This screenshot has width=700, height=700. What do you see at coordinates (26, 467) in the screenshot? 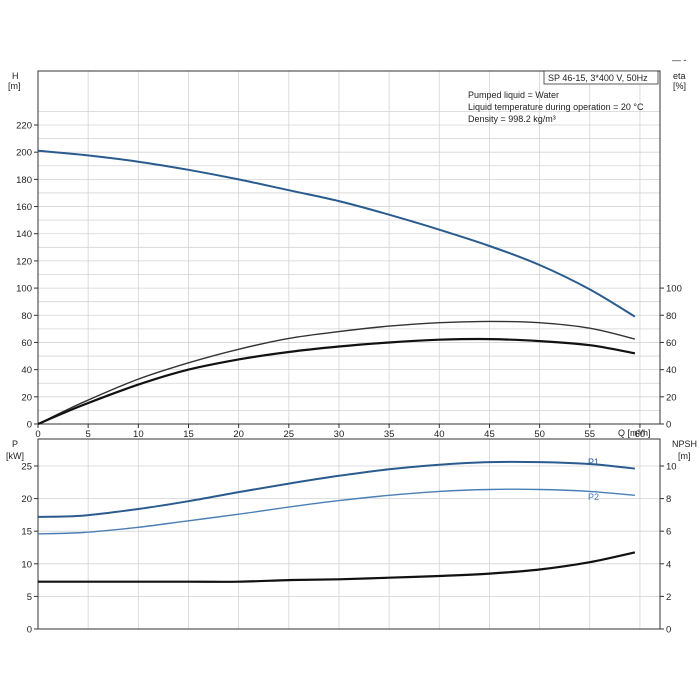
I see `p-tick-label: 25` at bounding box center [26, 467].